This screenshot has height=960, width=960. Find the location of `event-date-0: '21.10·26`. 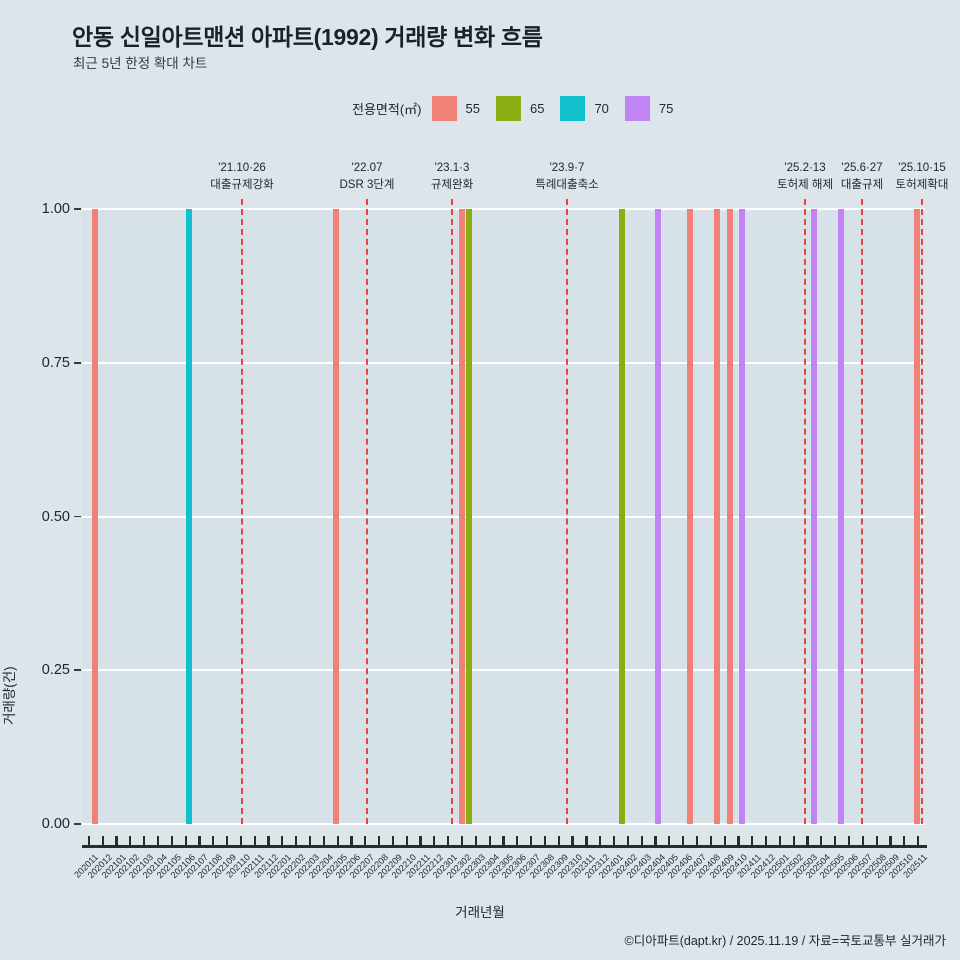

event-date-0: '21.10·26 is located at coordinates (242, 168).